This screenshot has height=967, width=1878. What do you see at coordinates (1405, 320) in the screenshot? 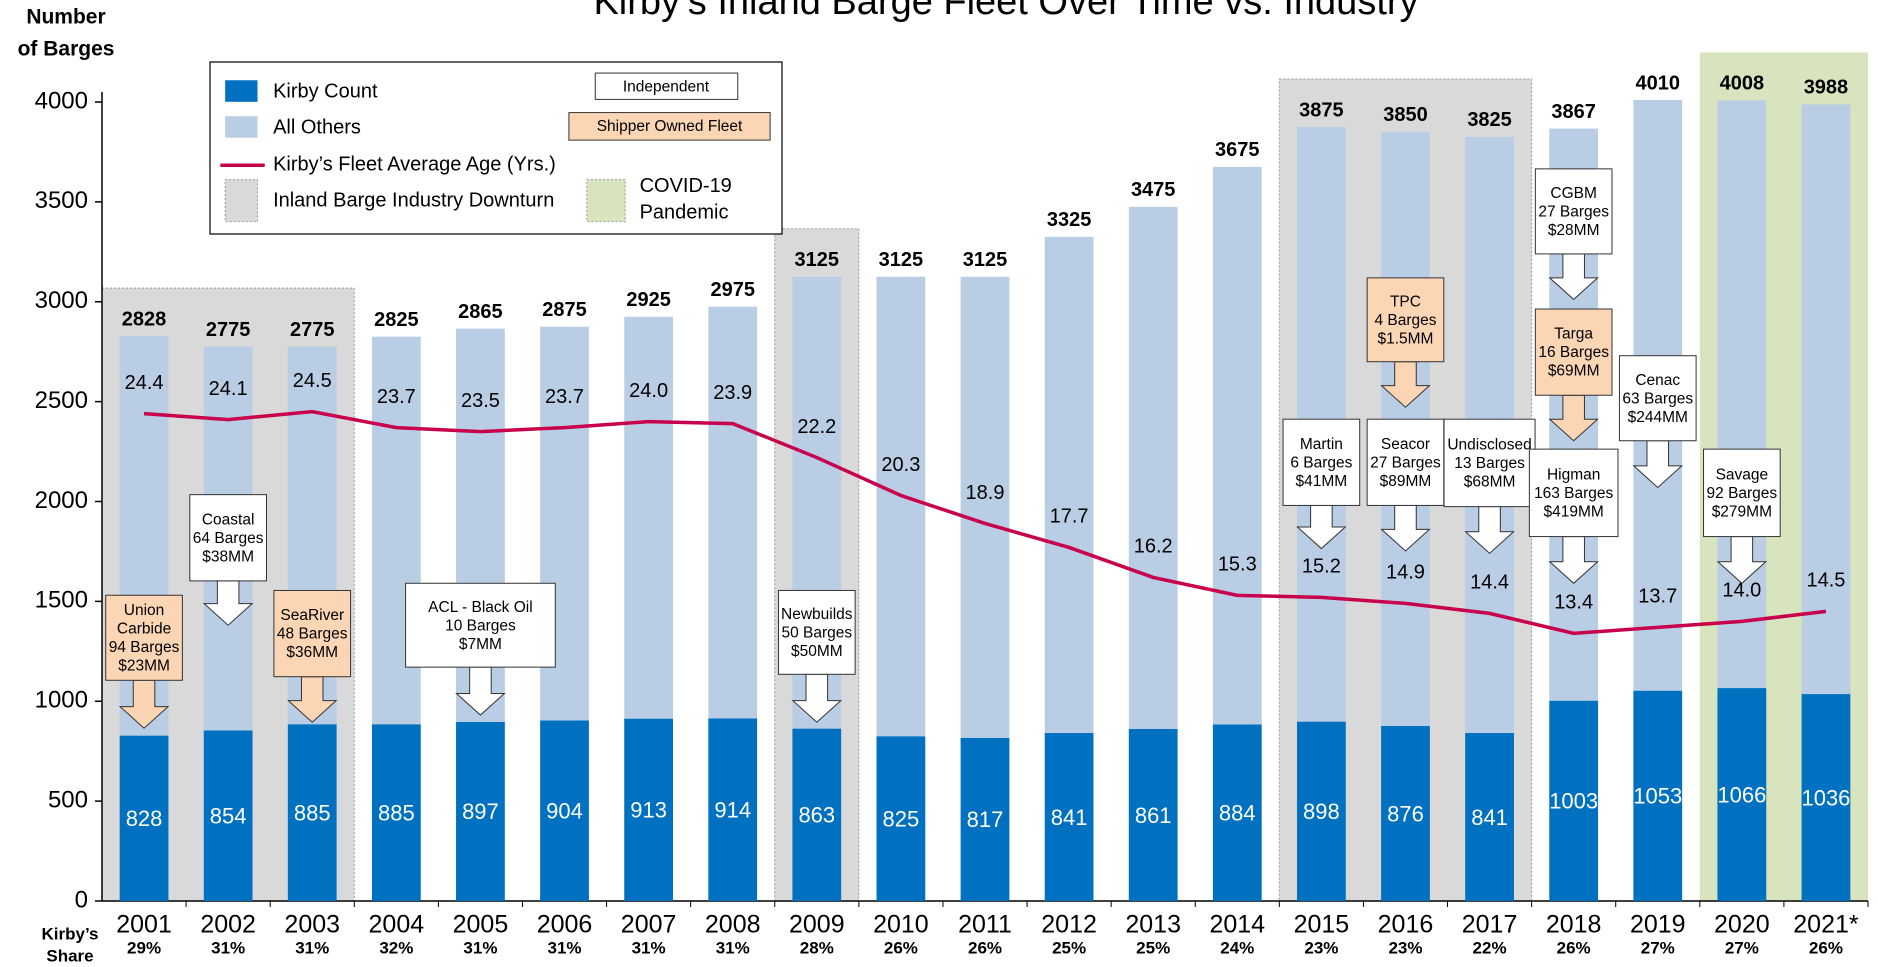
I see `callout-text: 4 Barges` at bounding box center [1405, 320].